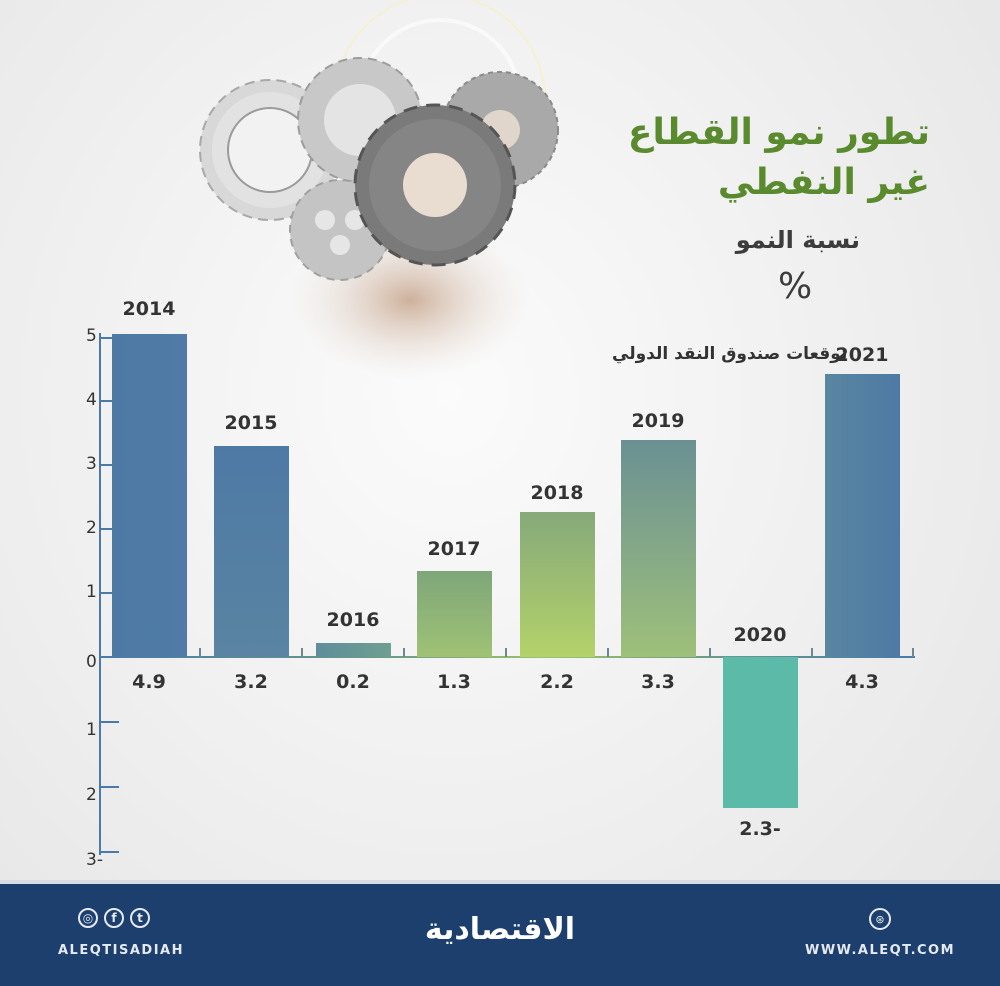  Describe the element at coordinates (557, 493) in the screenshot. I see `bar-year-label: 2018` at that location.